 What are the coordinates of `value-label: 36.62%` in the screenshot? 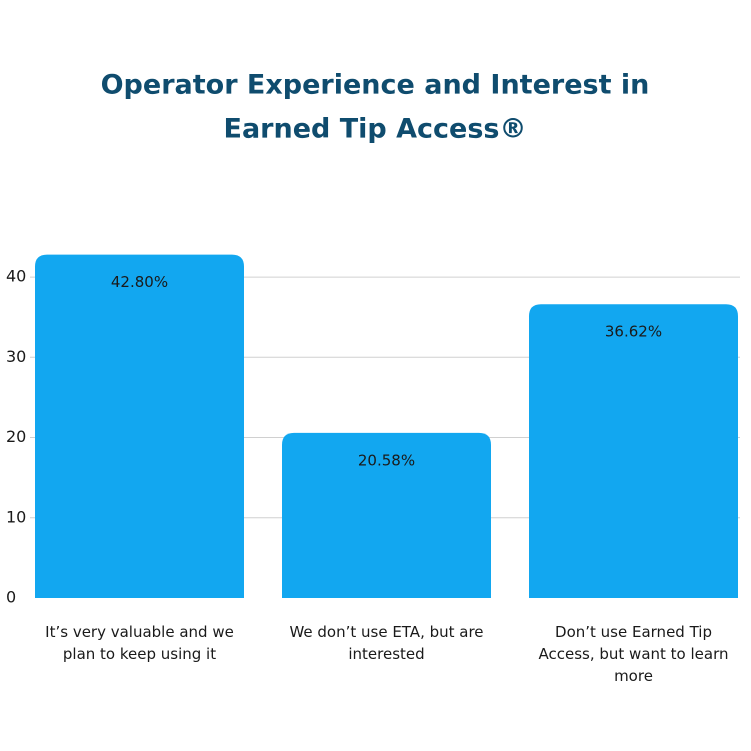 It's located at (633, 332).